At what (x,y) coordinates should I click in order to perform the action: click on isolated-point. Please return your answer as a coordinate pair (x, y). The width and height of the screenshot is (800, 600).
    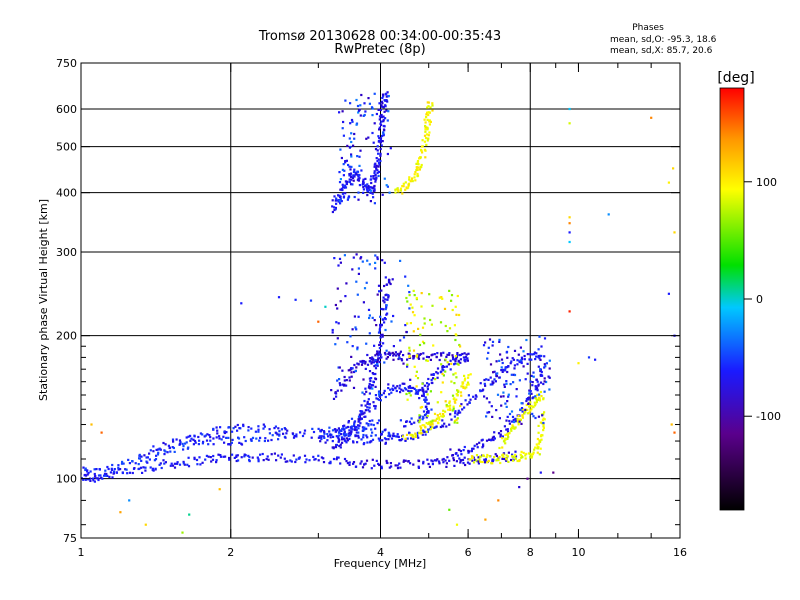
    Looking at the image, I should click on (498, 500).